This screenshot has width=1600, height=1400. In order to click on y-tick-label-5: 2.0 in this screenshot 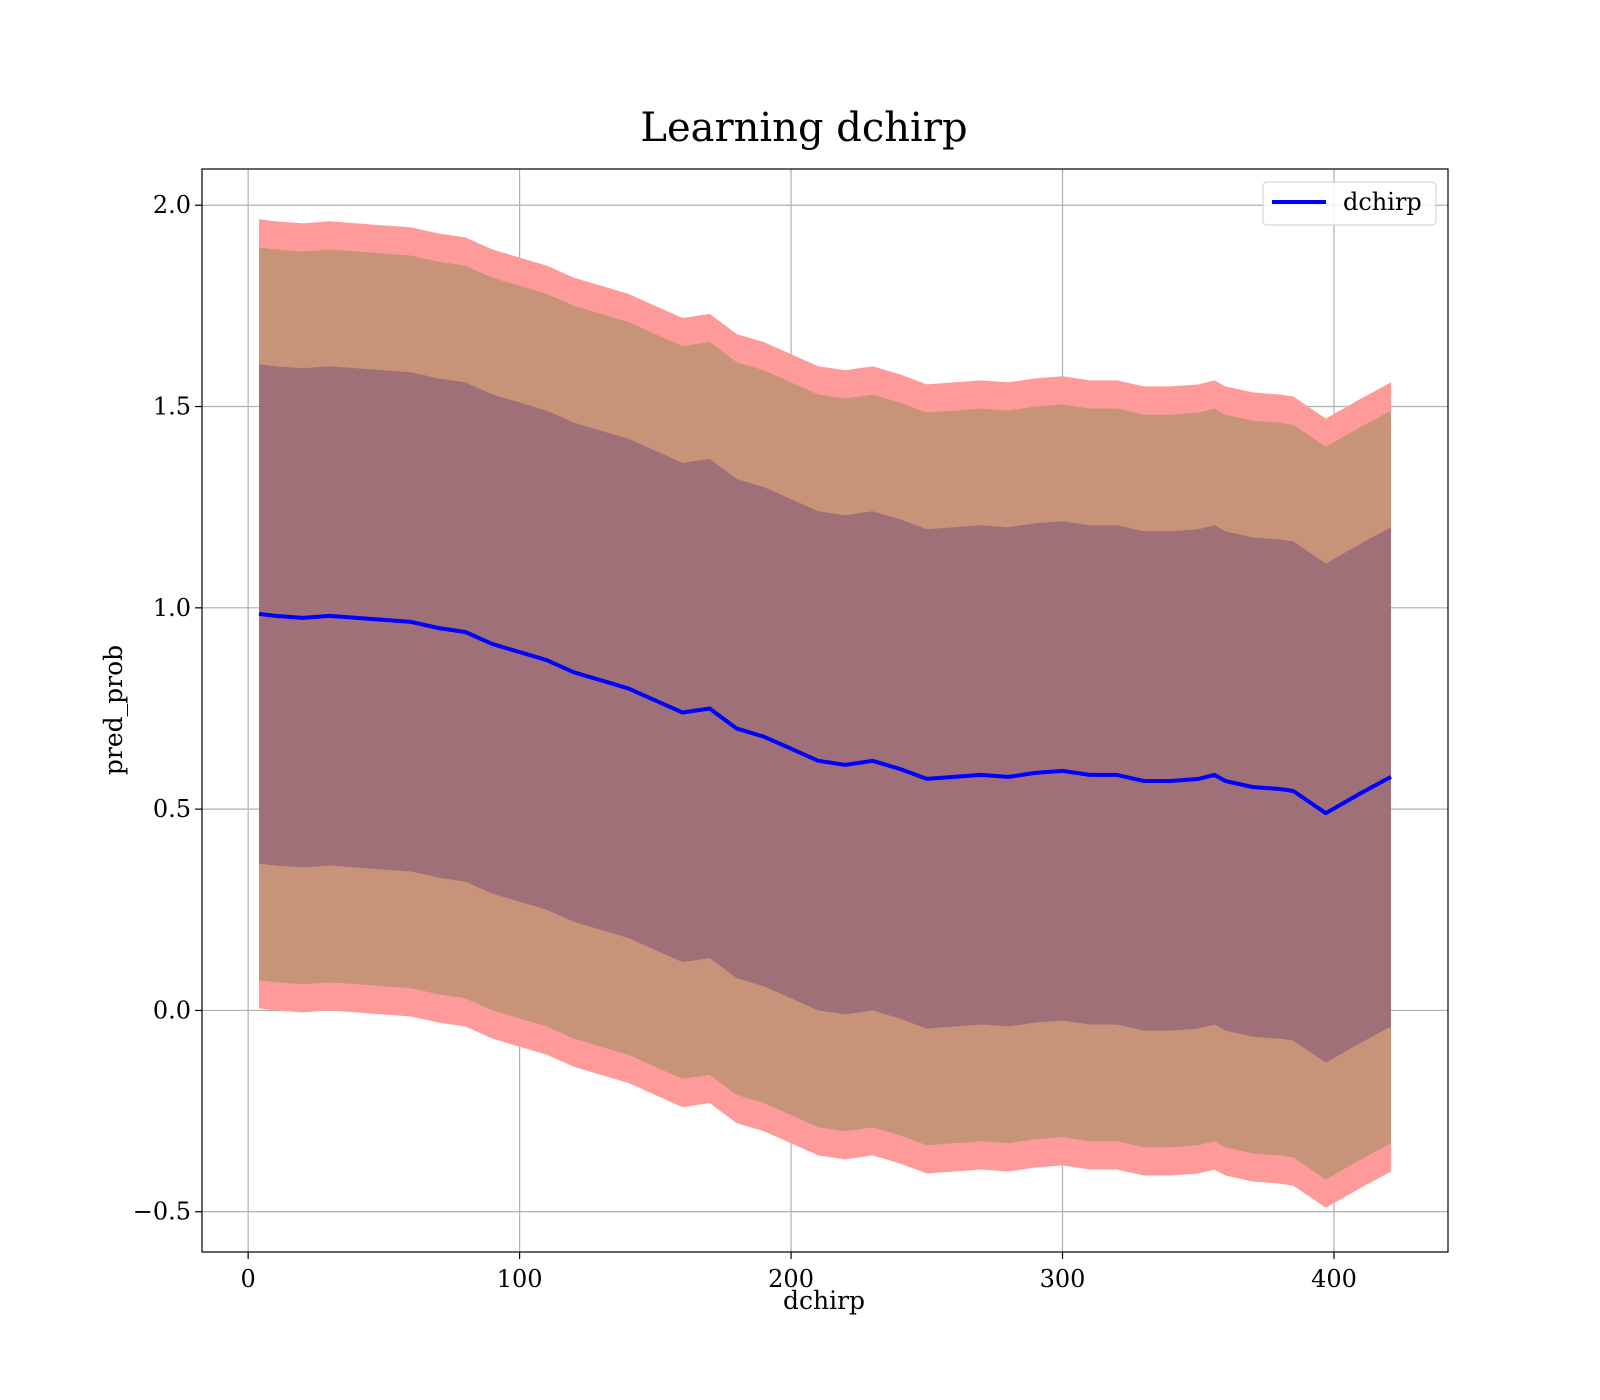, I will do `click(172, 205)`.